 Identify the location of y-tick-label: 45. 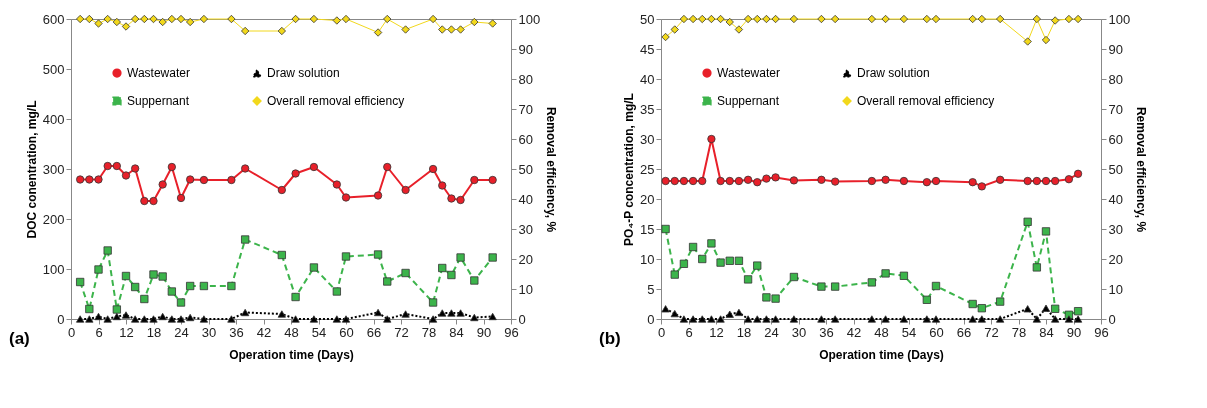
(647, 49).